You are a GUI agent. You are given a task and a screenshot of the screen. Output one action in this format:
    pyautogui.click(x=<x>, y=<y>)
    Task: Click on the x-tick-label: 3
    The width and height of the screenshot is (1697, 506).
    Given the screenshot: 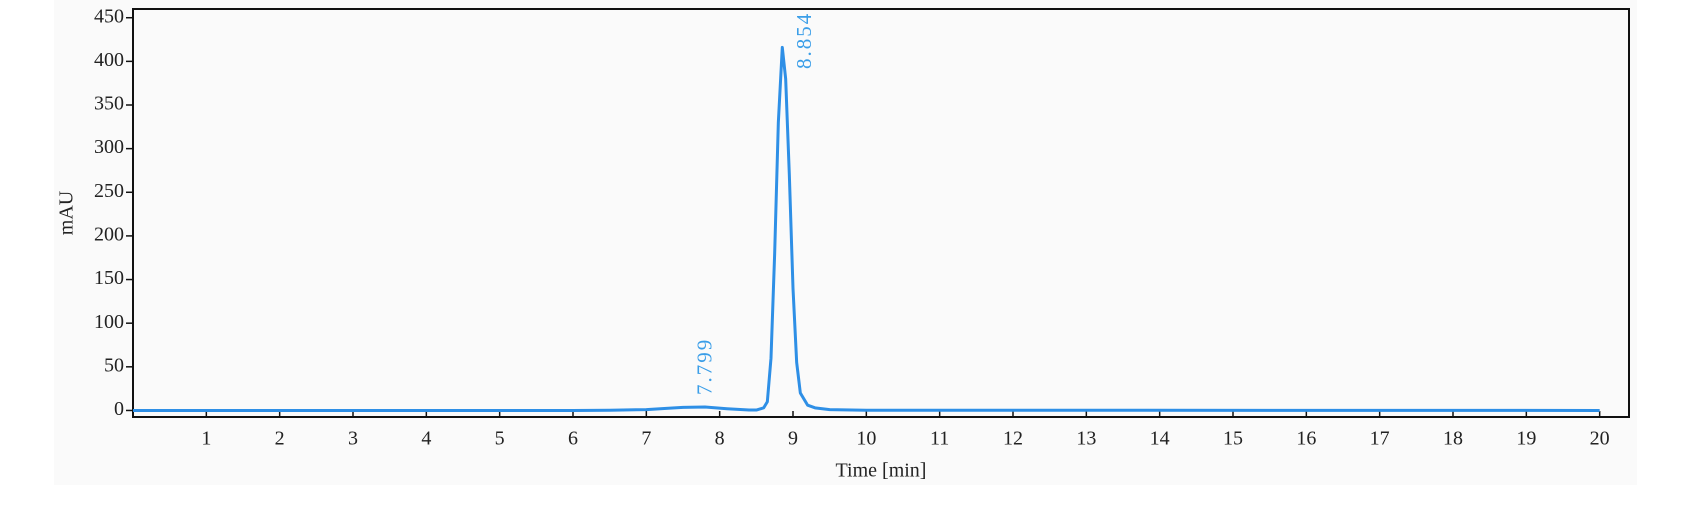 What is the action you would take?
    pyautogui.click(x=353, y=439)
    